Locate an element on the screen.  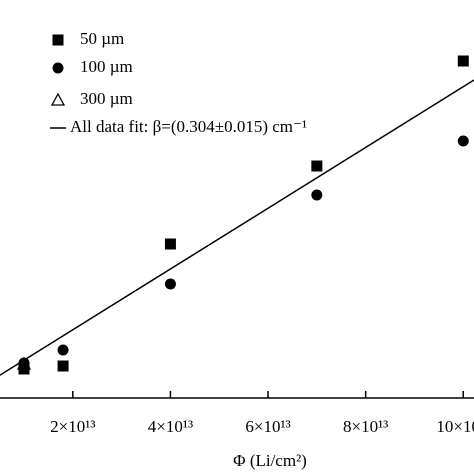
legend-label: 100 µm is located at coordinates (106, 66).